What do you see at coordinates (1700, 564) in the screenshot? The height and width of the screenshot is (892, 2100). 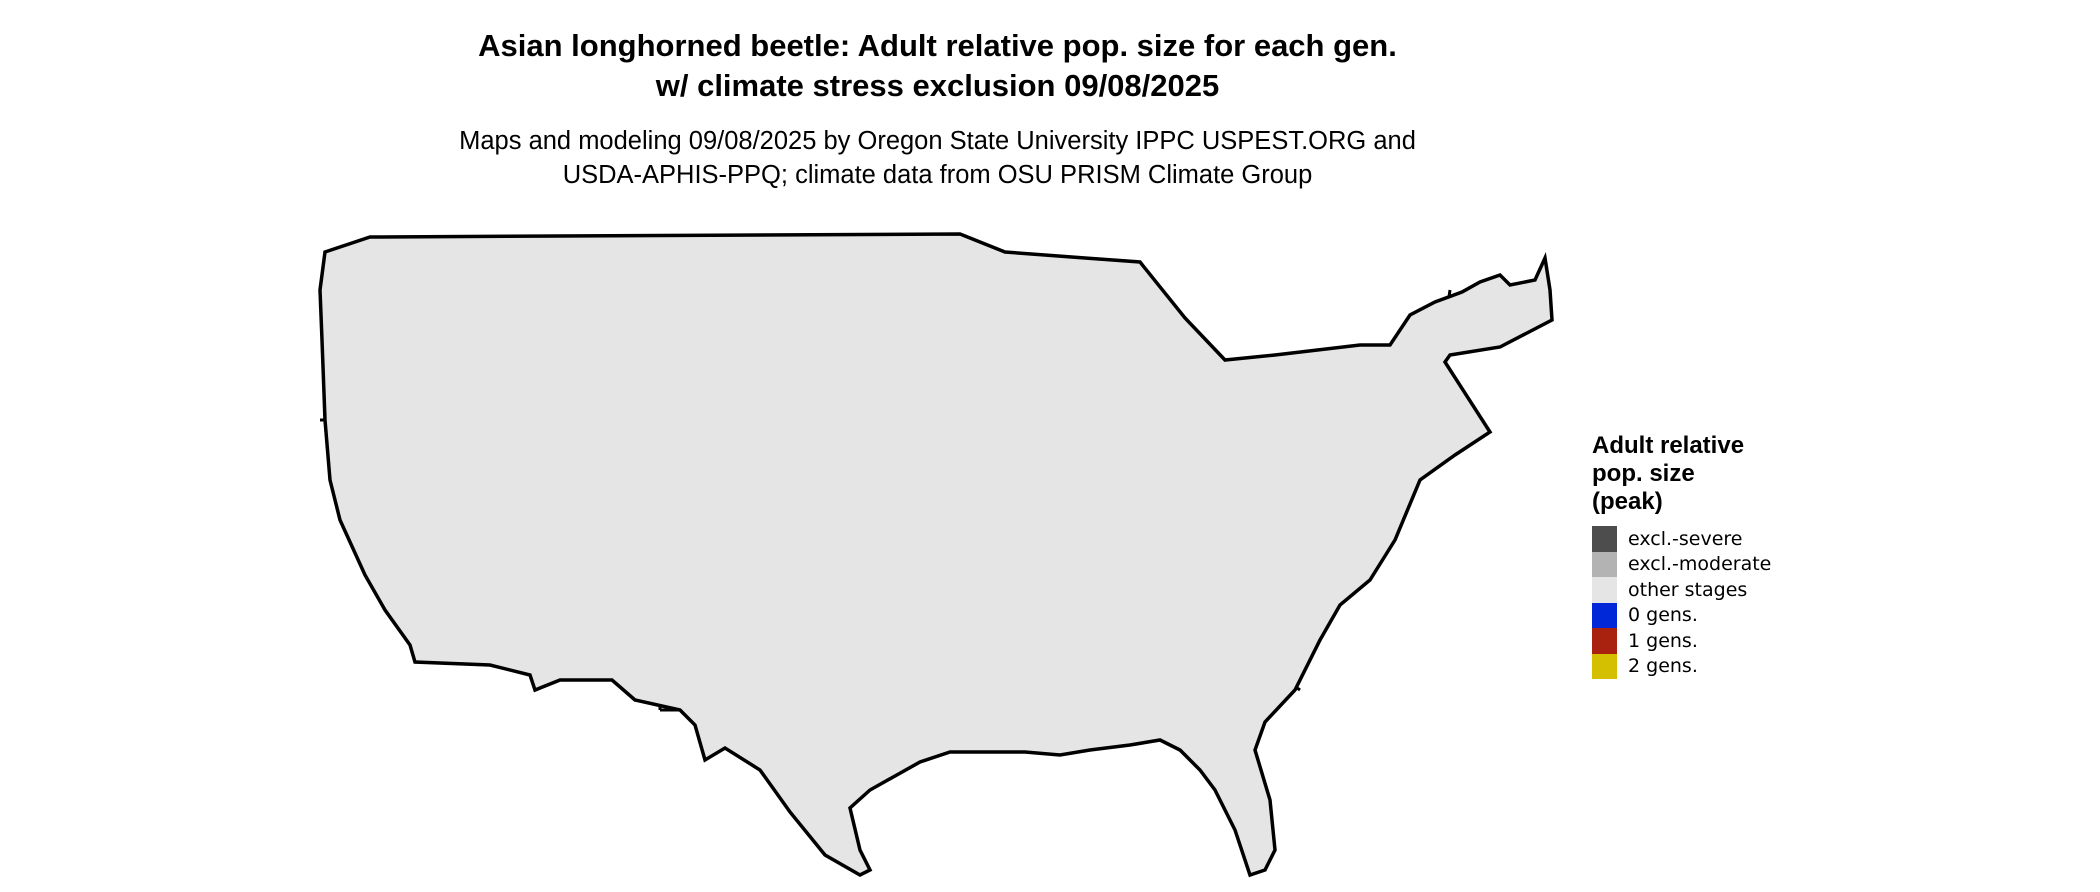 I see `legend-label: excl.-moderate` at bounding box center [1700, 564].